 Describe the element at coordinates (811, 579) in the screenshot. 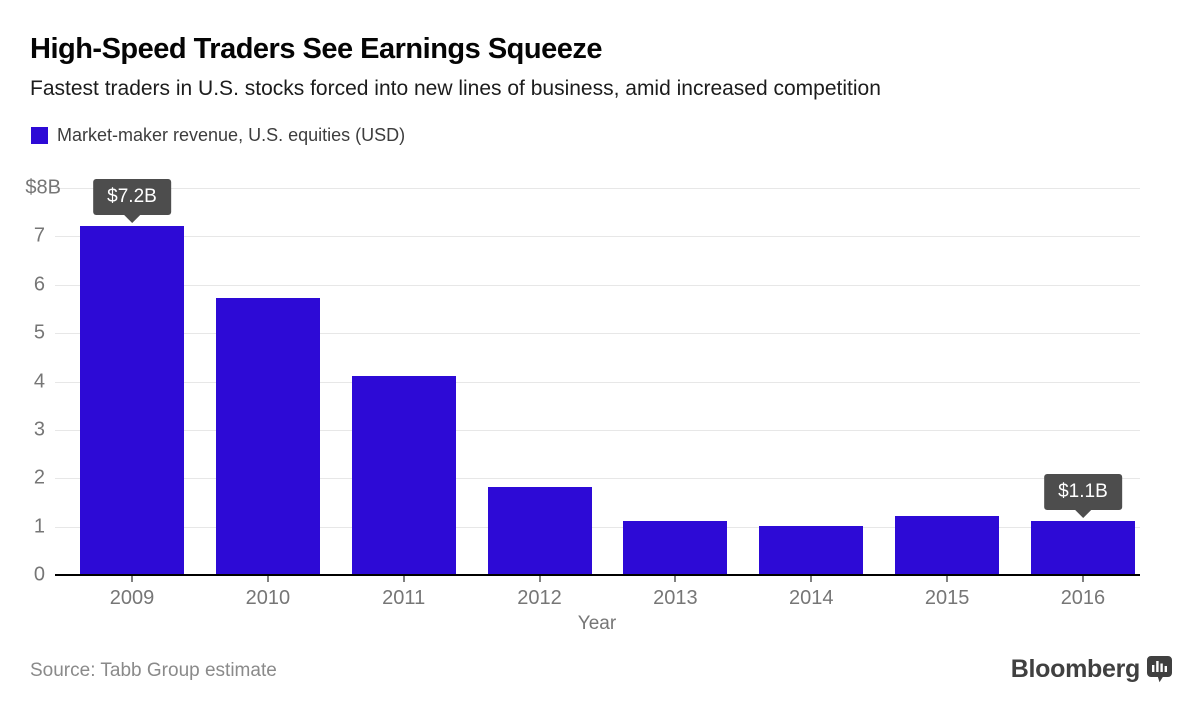

I see `x-axis-tick-2014` at that location.